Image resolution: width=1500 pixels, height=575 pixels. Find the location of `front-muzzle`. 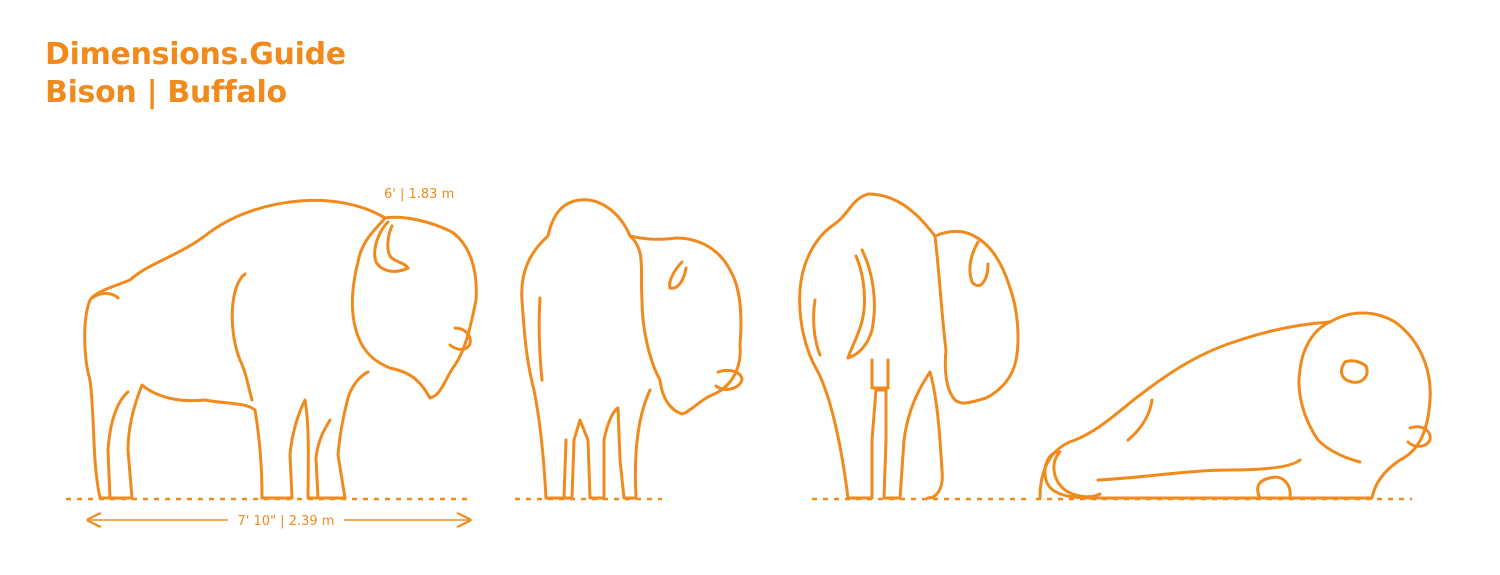

front-muzzle is located at coordinates (729, 379).